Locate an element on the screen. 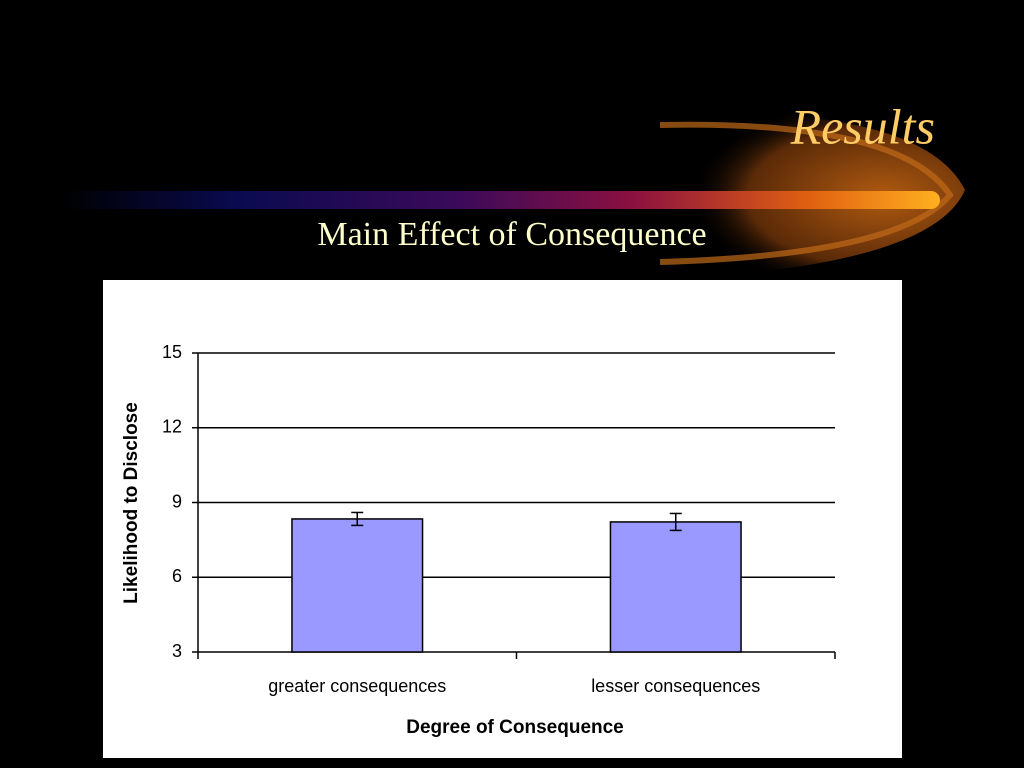 The image size is (1024, 768). y-tick-label: 15 is located at coordinates (172, 352).